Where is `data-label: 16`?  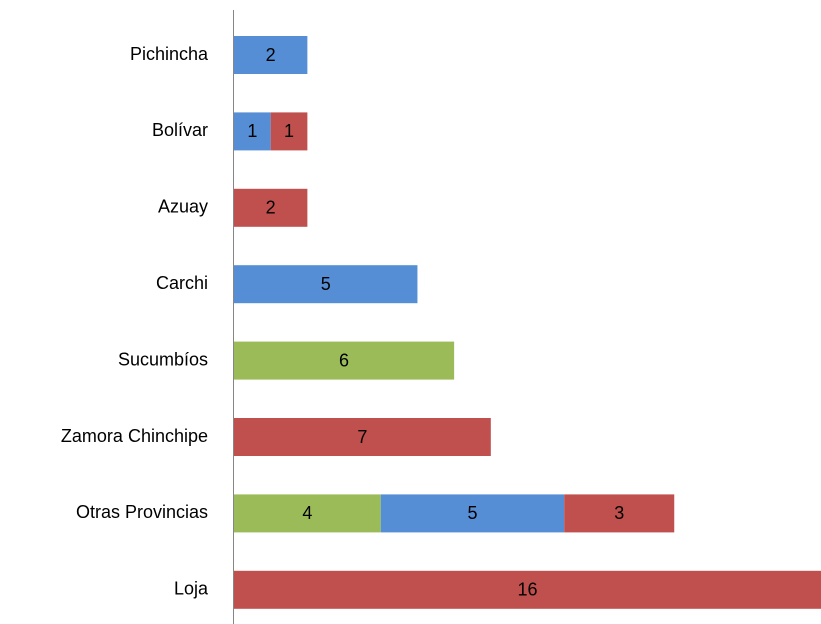
data-label: 16 is located at coordinates (527, 590).